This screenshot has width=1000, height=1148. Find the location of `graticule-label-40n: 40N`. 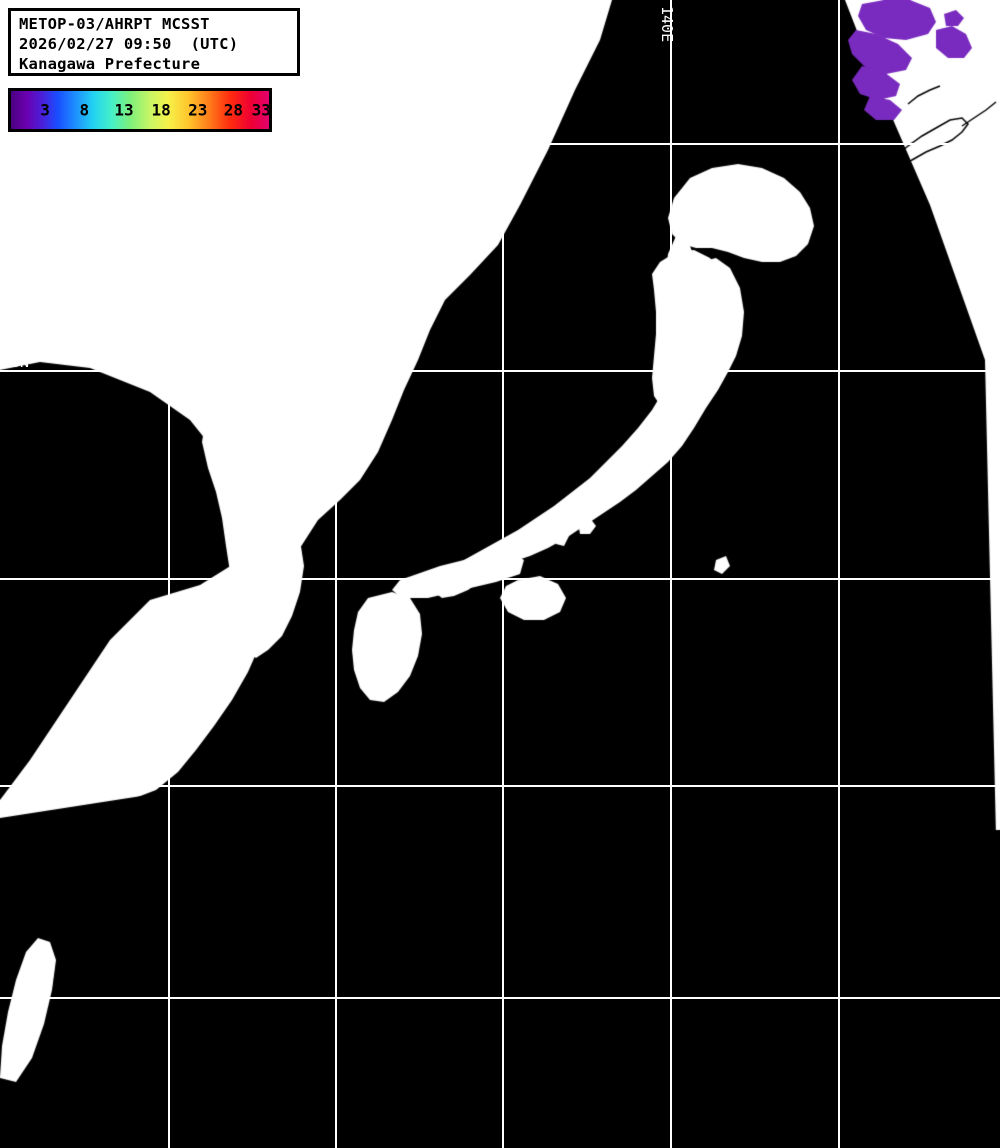

graticule-label-40n: 40N is located at coordinates (16, 362).